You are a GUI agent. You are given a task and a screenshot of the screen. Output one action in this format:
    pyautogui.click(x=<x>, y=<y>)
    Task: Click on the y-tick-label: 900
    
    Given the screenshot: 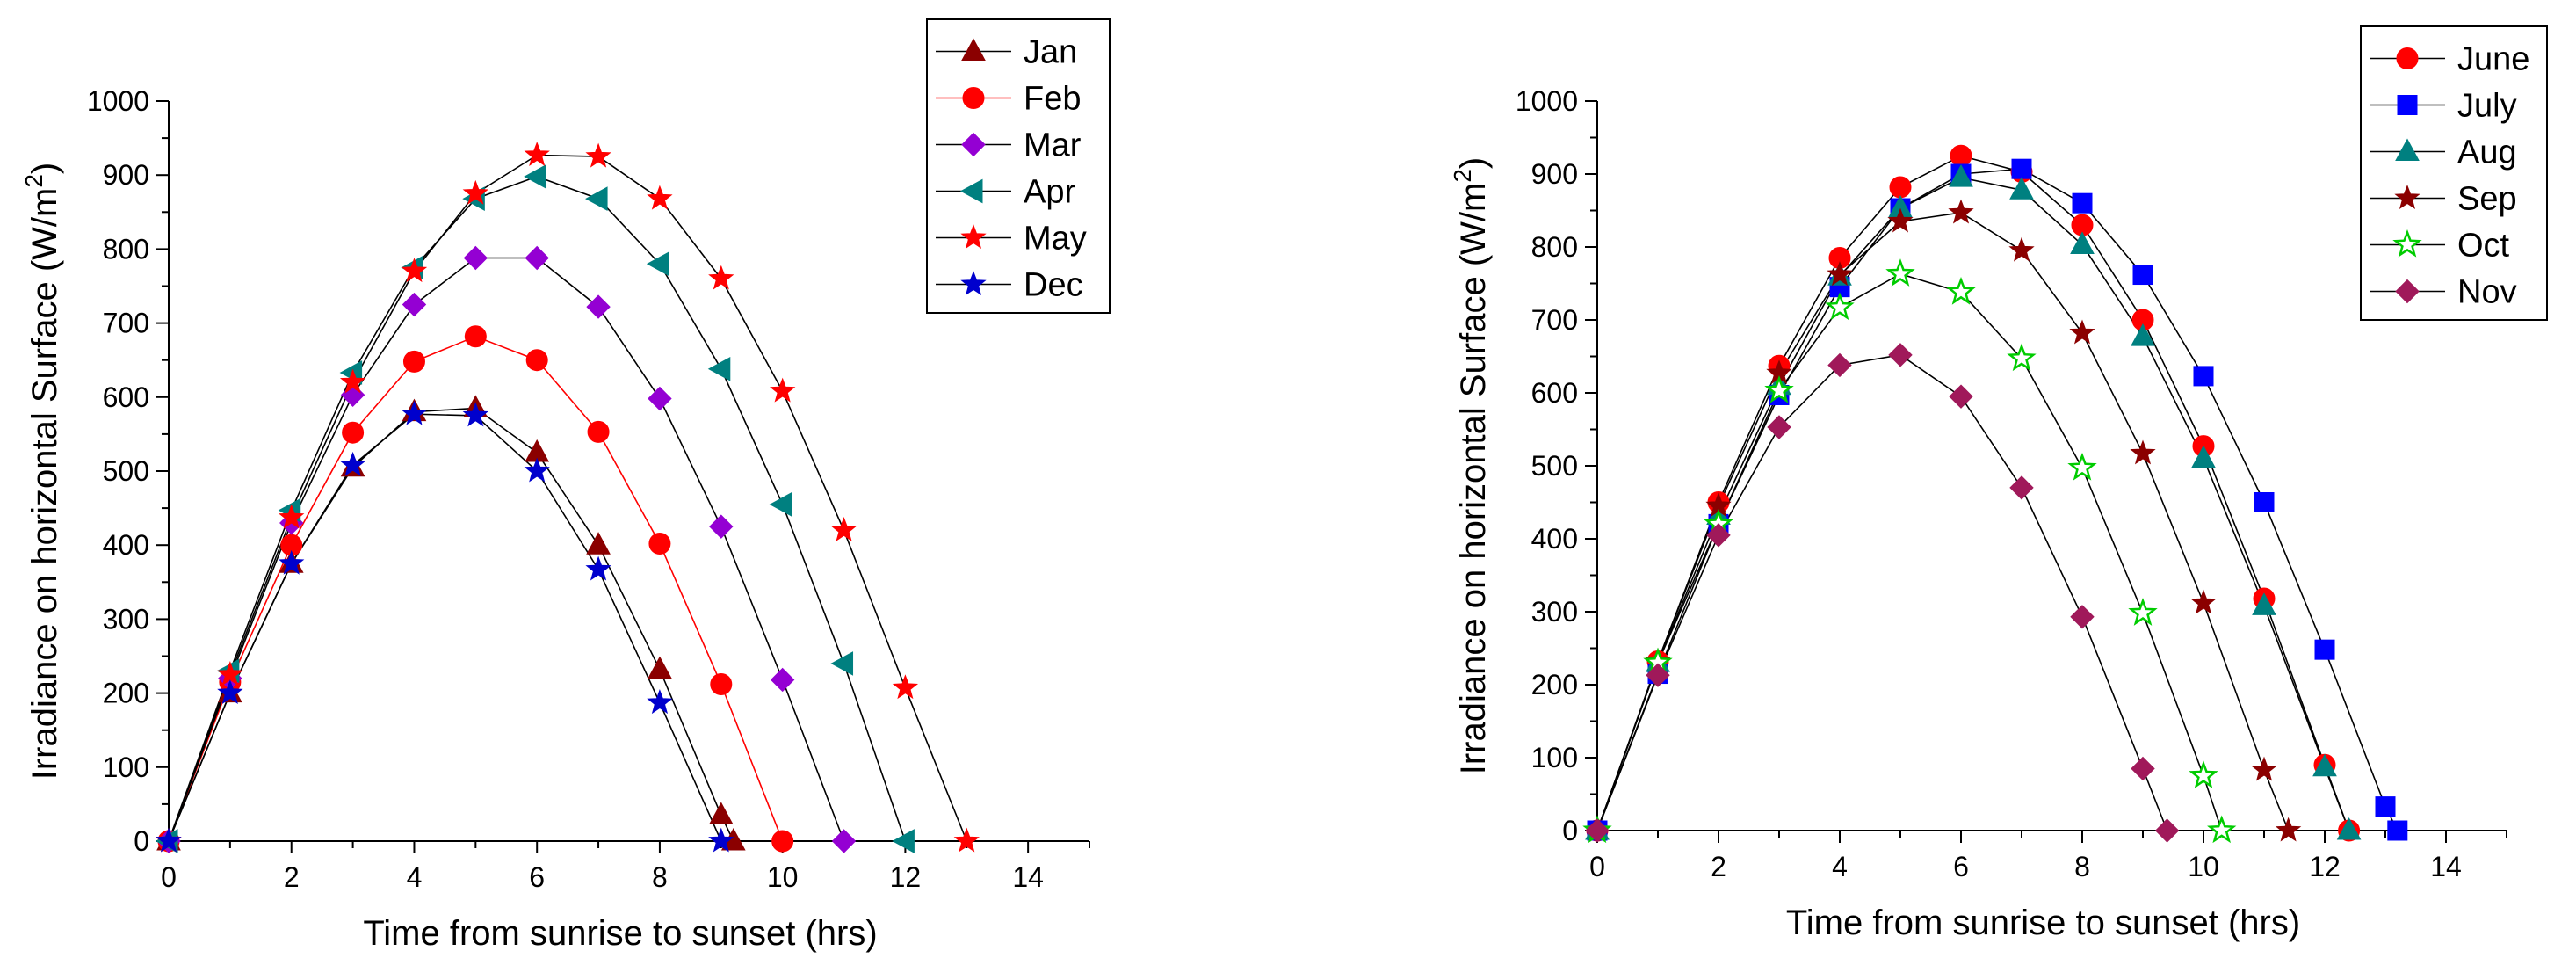 What is the action you would take?
    pyautogui.click(x=126, y=175)
    